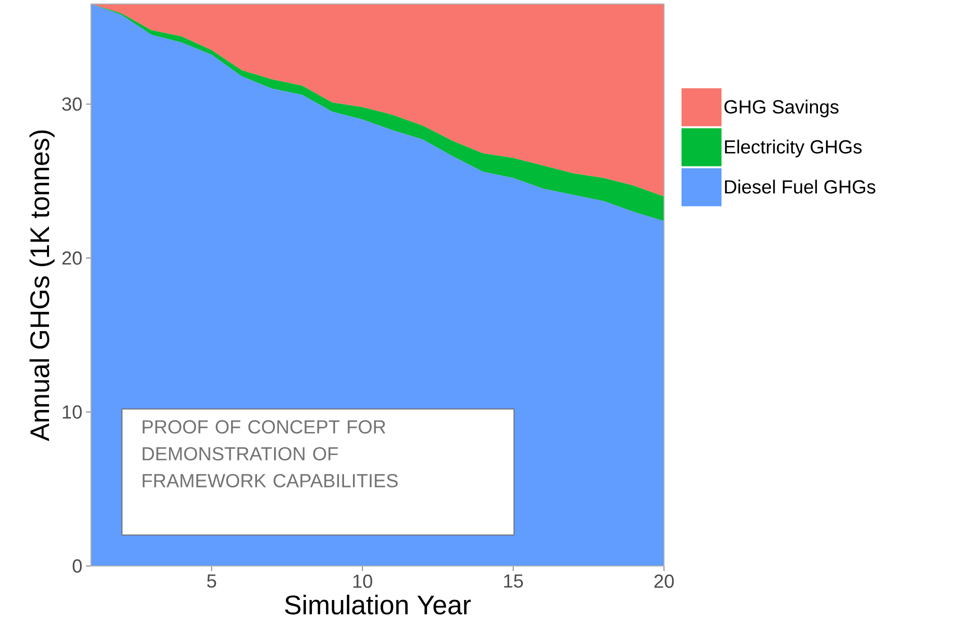 This screenshot has width=955, height=644. What do you see at coordinates (72, 104) in the screenshot?
I see `y-tick-label: 30` at bounding box center [72, 104].